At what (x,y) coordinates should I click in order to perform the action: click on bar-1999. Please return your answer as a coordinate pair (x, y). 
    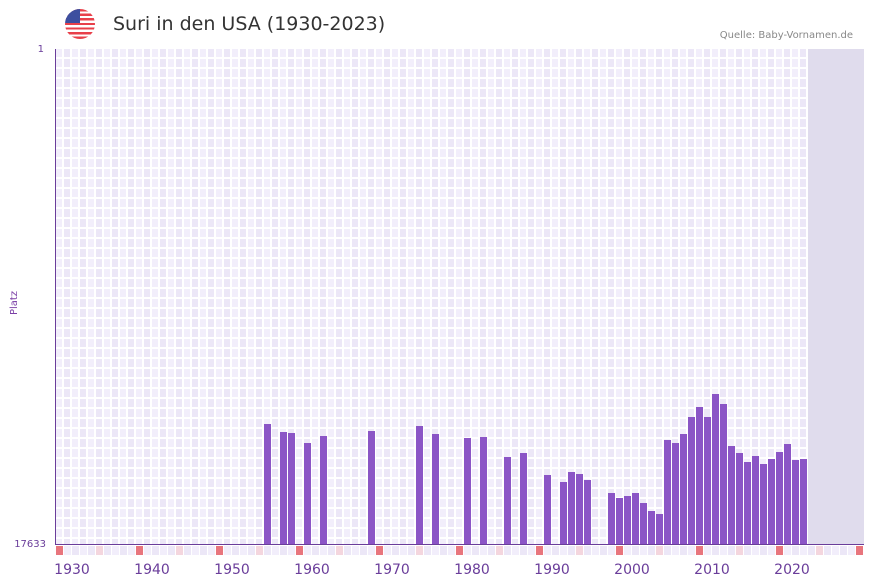
    Looking at the image, I should click on (627, 520).